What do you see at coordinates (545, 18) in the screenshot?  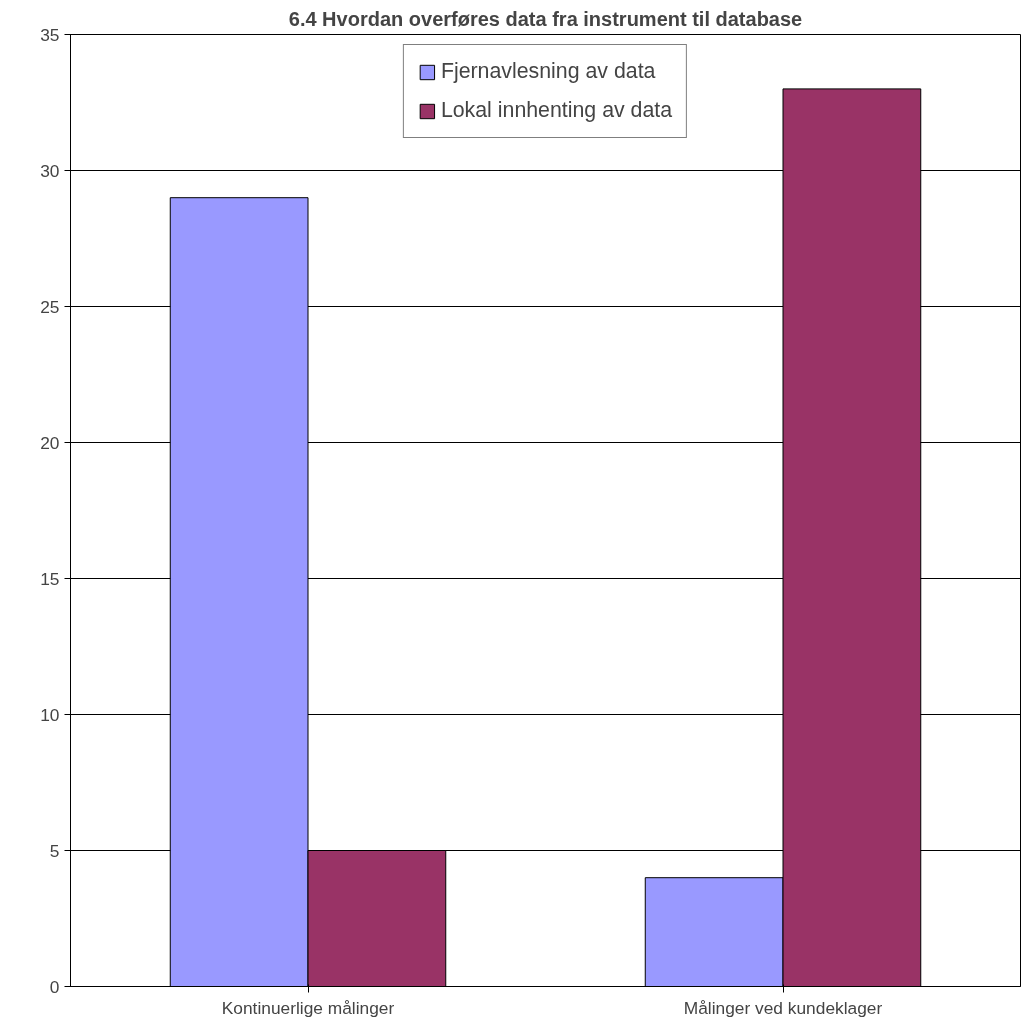 I see `chart-title: 6.4 Hvordan overføres data fra instrument til database` at bounding box center [545, 18].